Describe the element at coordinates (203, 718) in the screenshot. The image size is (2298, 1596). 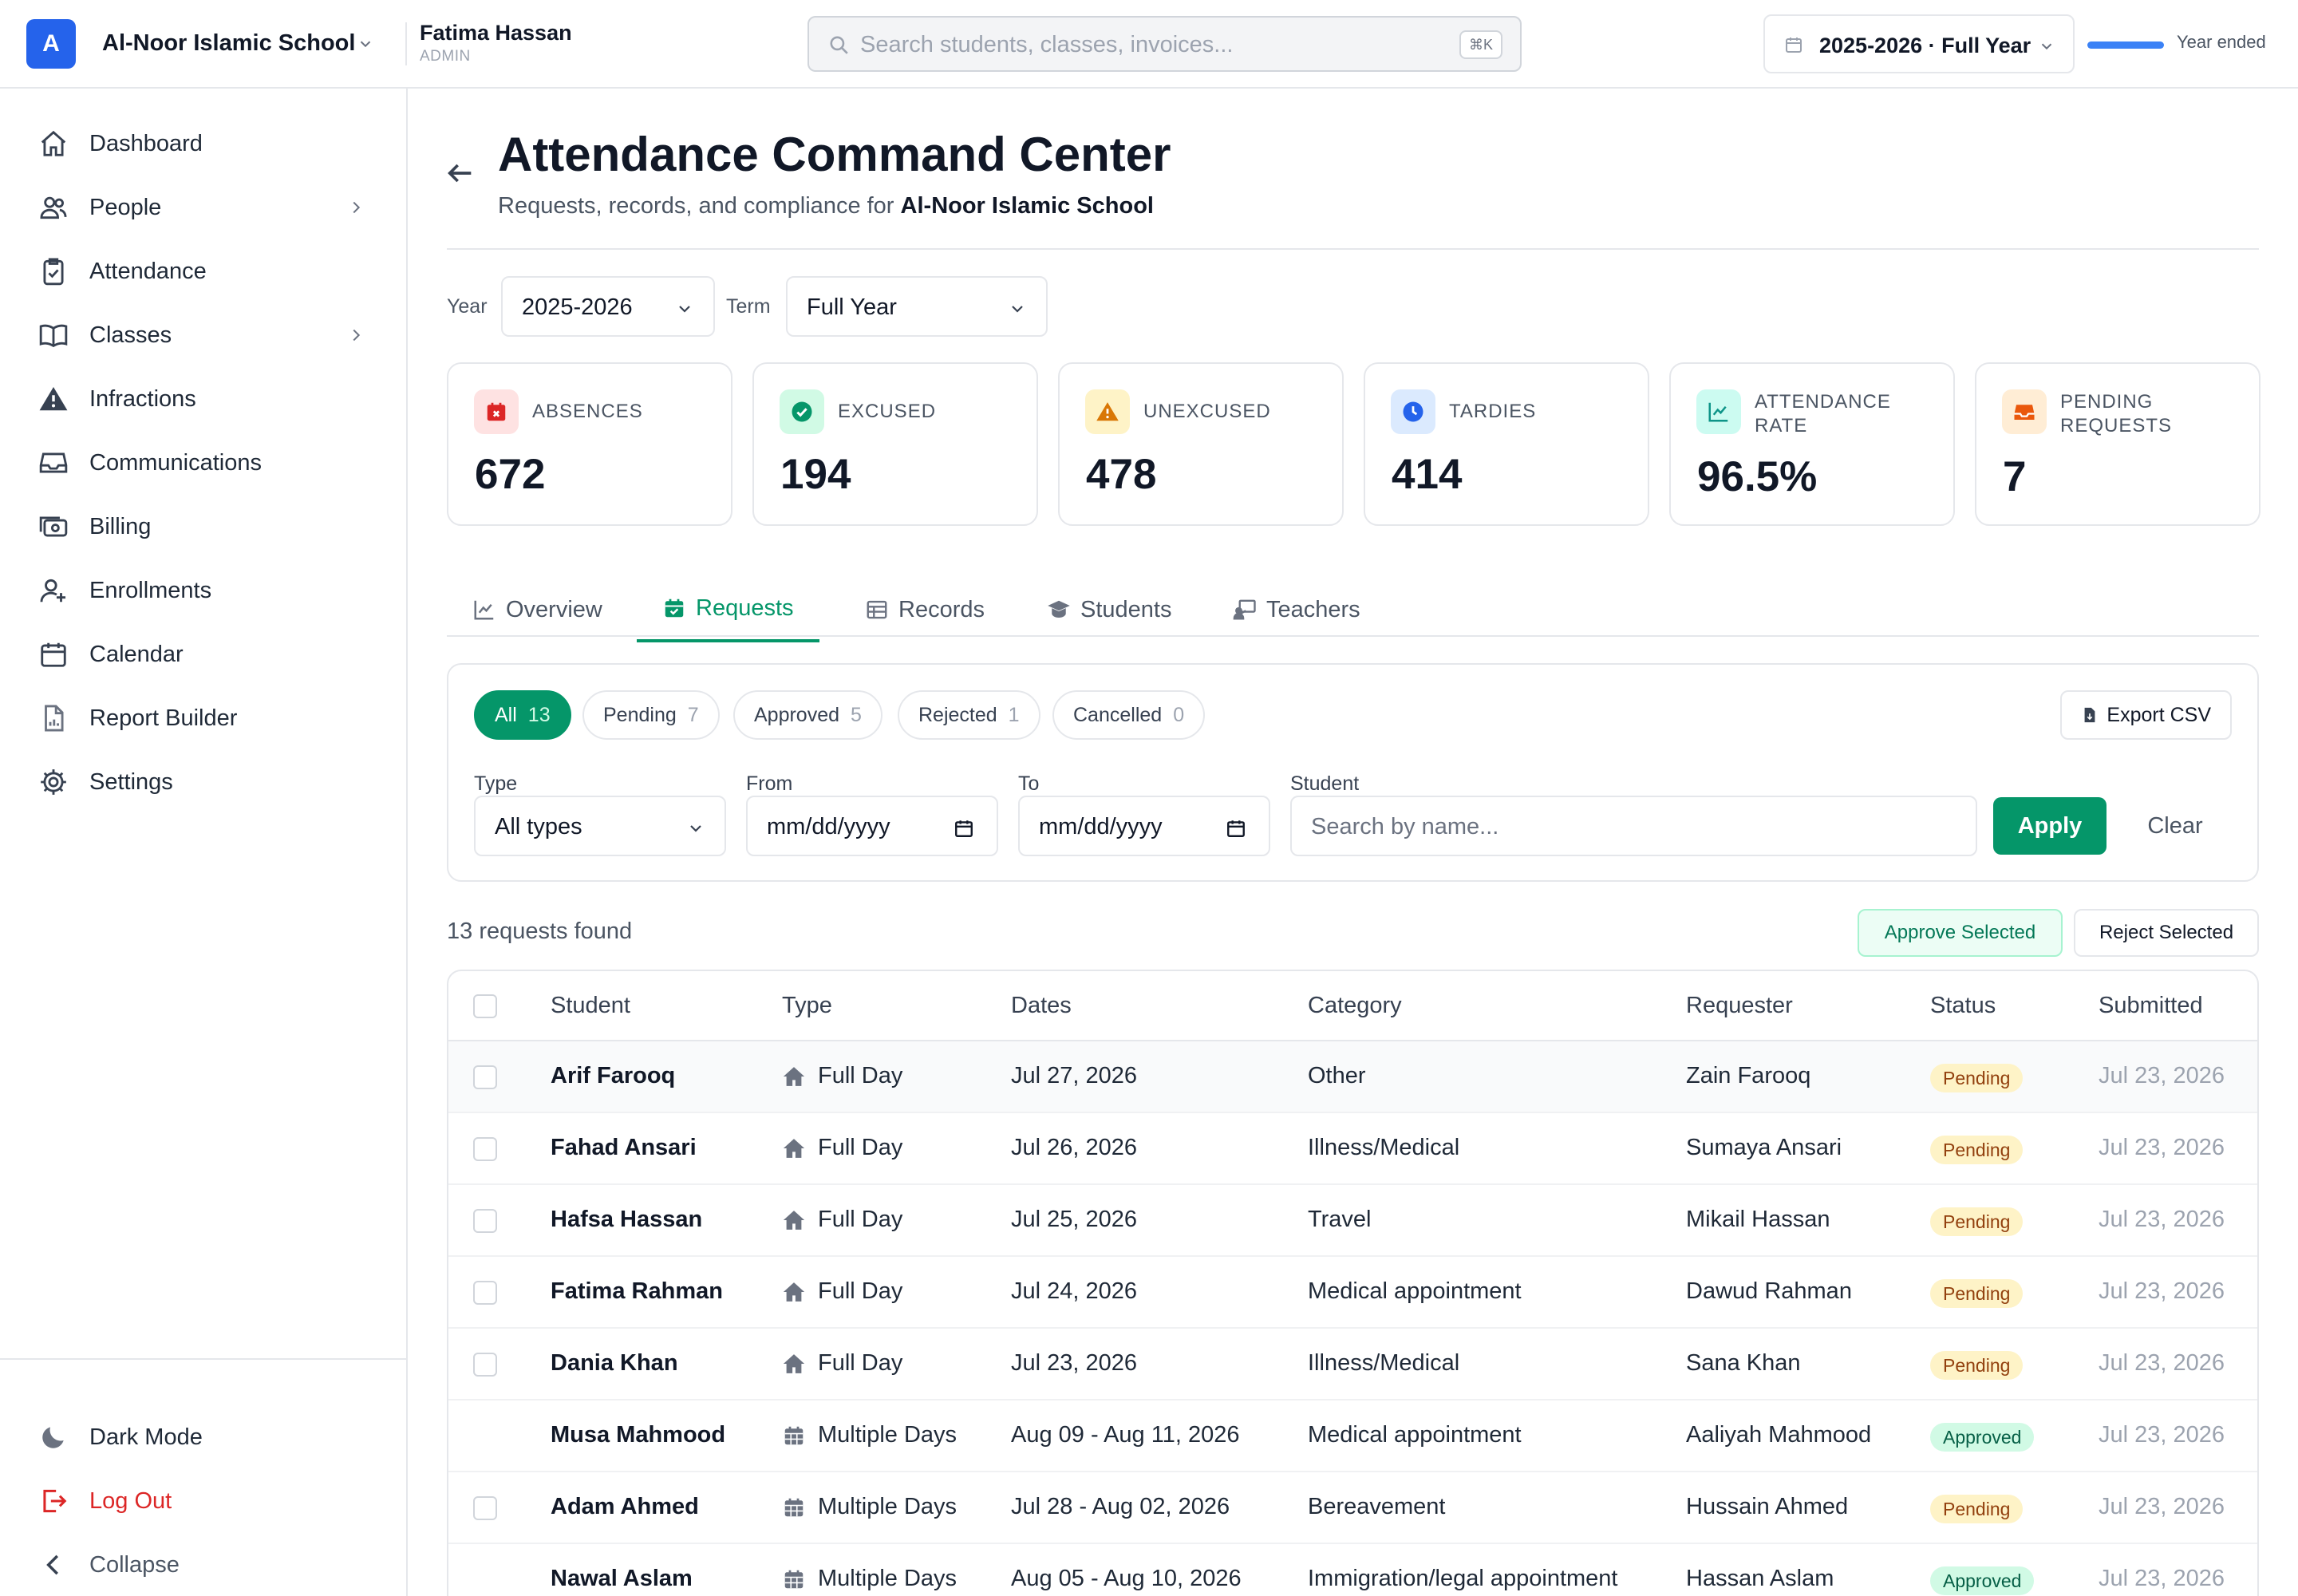
I see `sidebar-item-report-builder: Report Builder` at that location.